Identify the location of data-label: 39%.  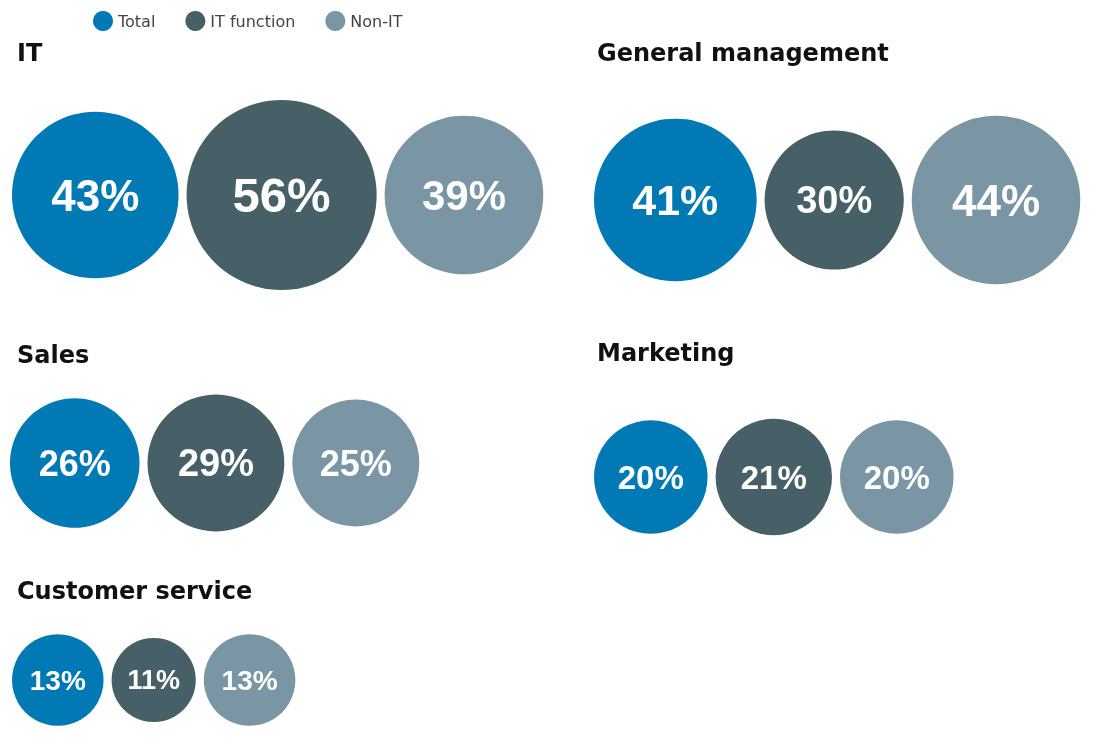
(463, 195).